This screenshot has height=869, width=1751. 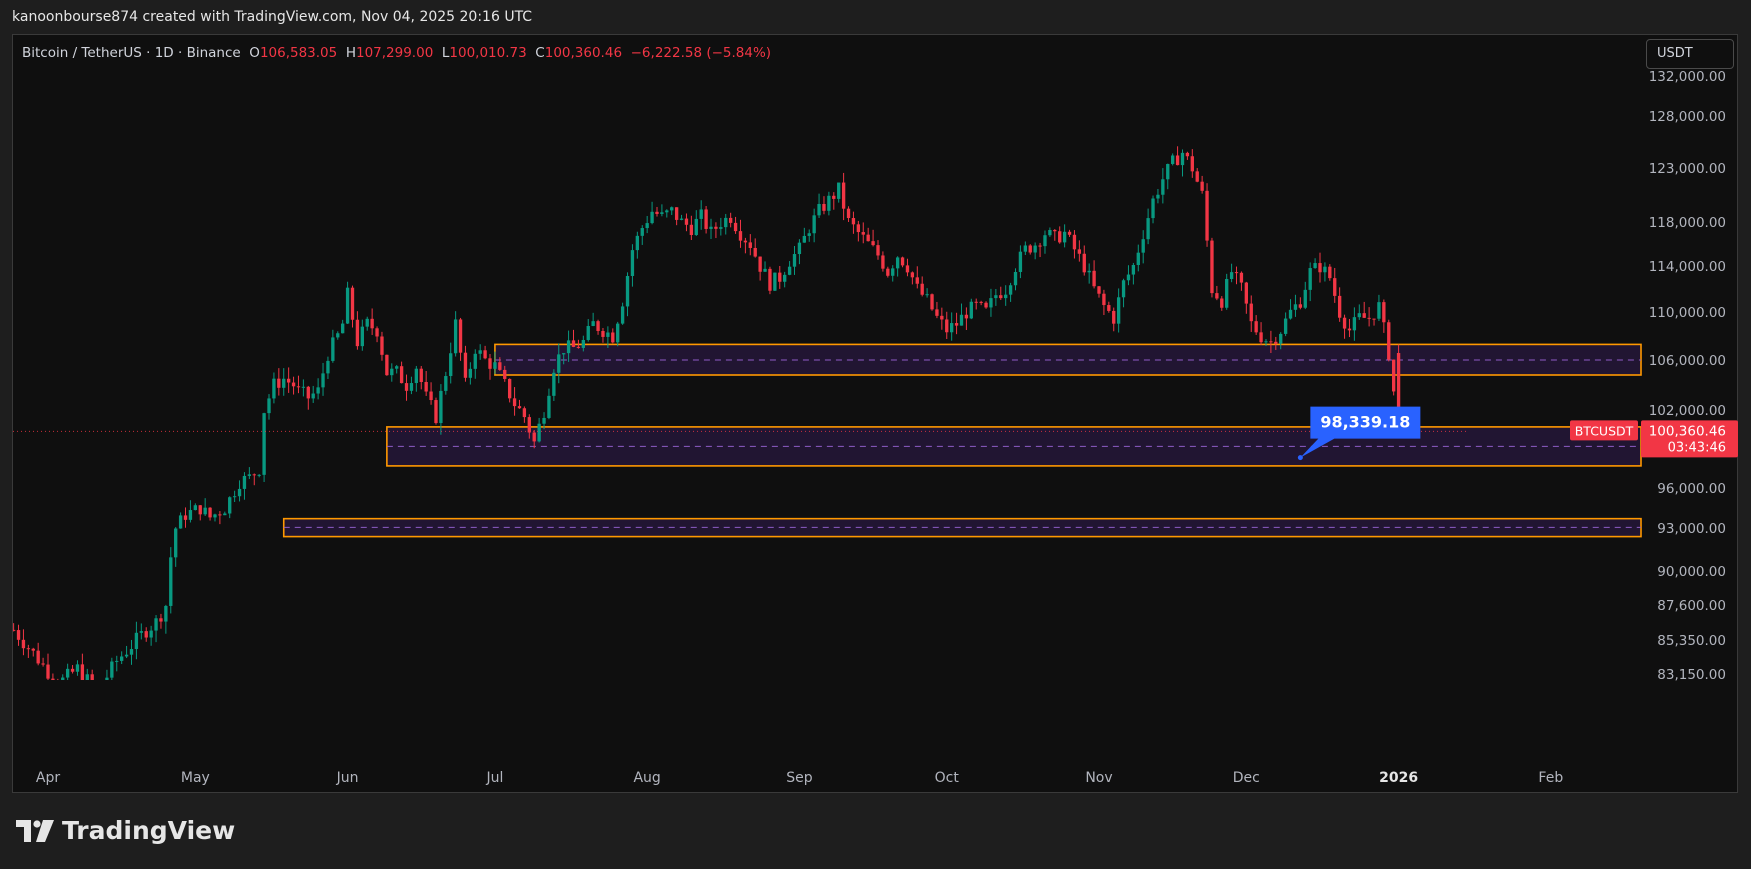 I want to click on time-tick-label-jul: Jul, so click(x=494, y=778).